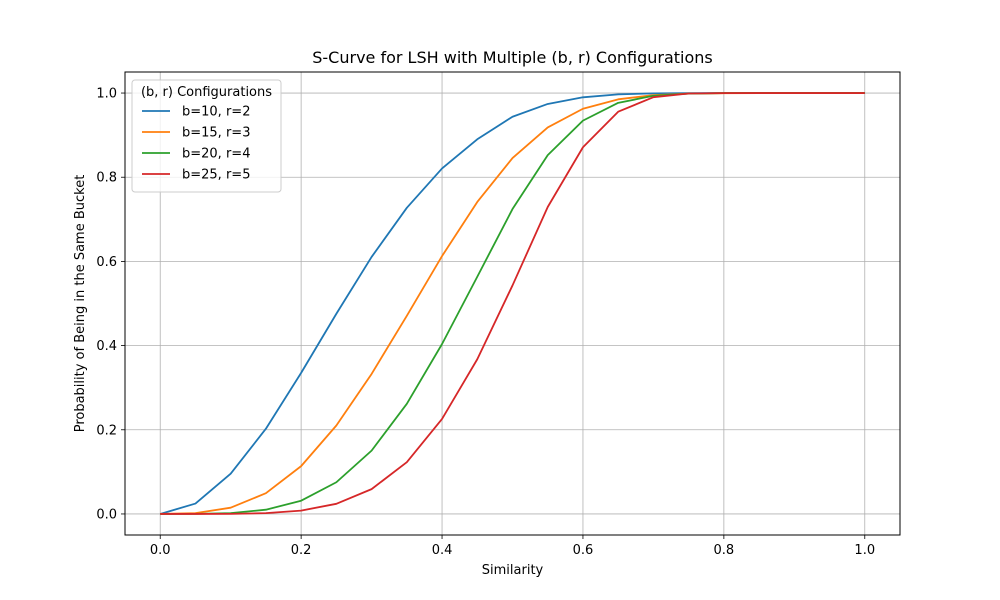 The height and width of the screenshot is (600, 1000). Describe the element at coordinates (442, 550) in the screenshot. I see `x-tick-label: 0.4` at that location.